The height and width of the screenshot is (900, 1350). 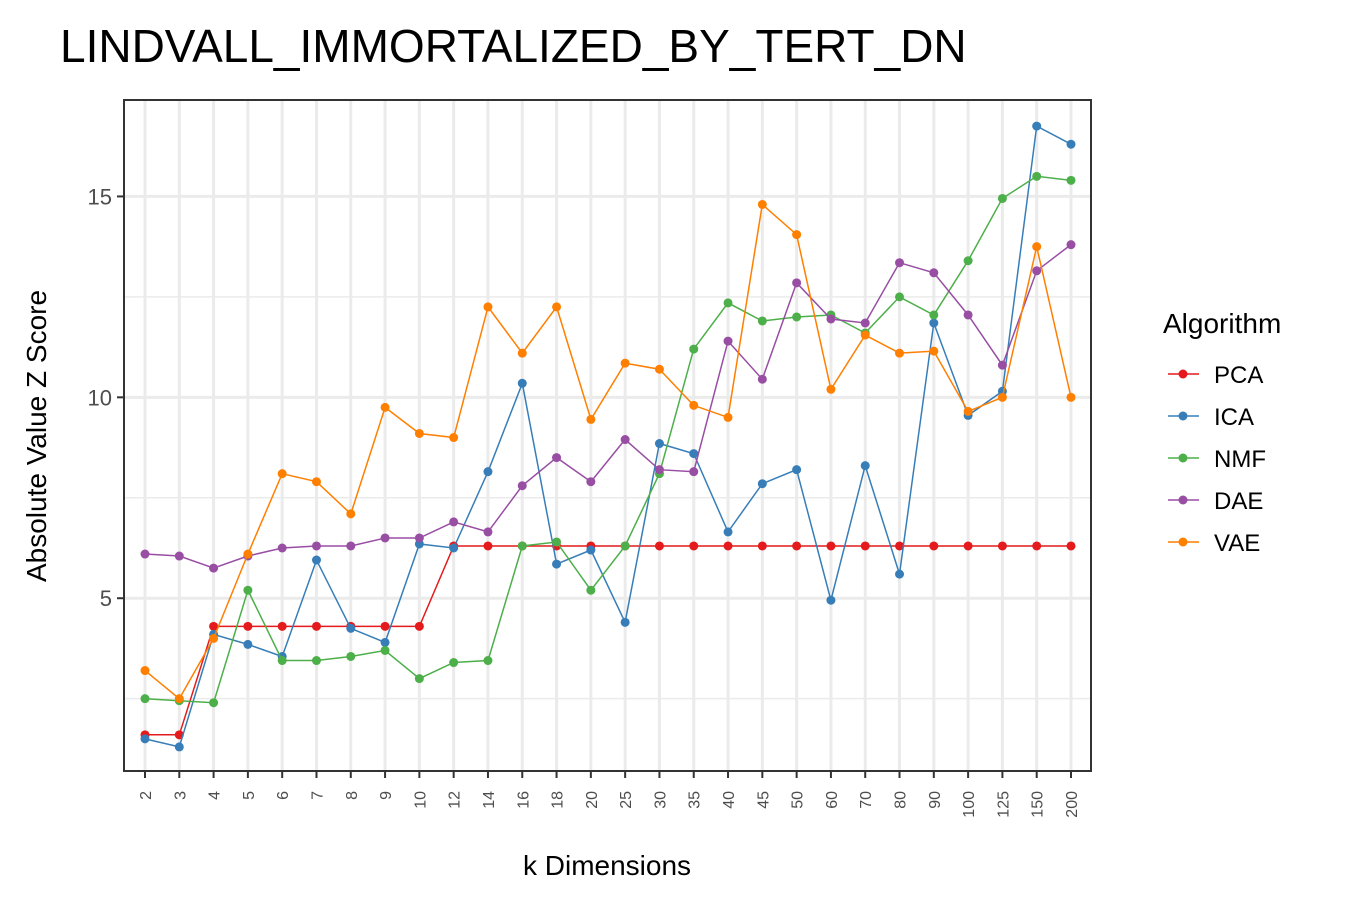 What do you see at coordinates (1038, 804) in the screenshot?
I see `x-tick-label: 150` at bounding box center [1038, 804].